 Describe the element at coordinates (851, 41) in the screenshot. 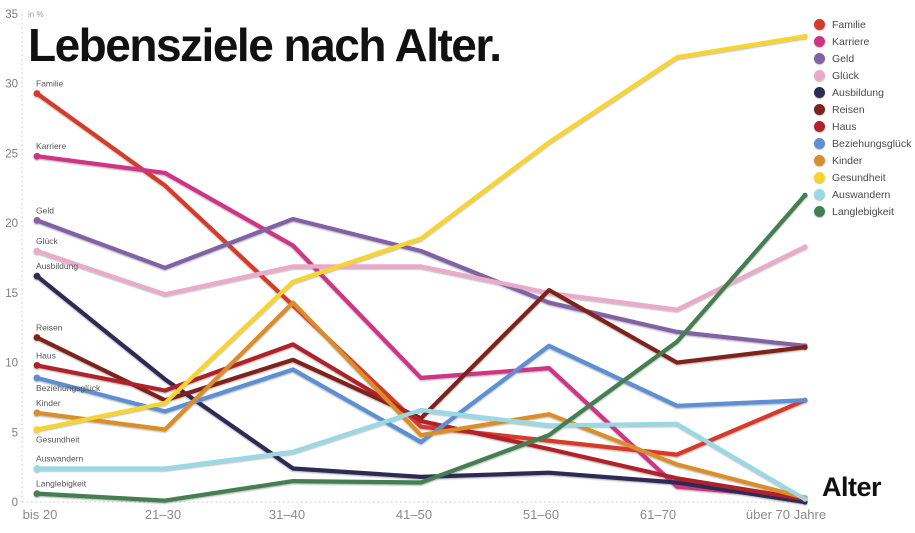

I see `legend-label: Karriere` at that location.